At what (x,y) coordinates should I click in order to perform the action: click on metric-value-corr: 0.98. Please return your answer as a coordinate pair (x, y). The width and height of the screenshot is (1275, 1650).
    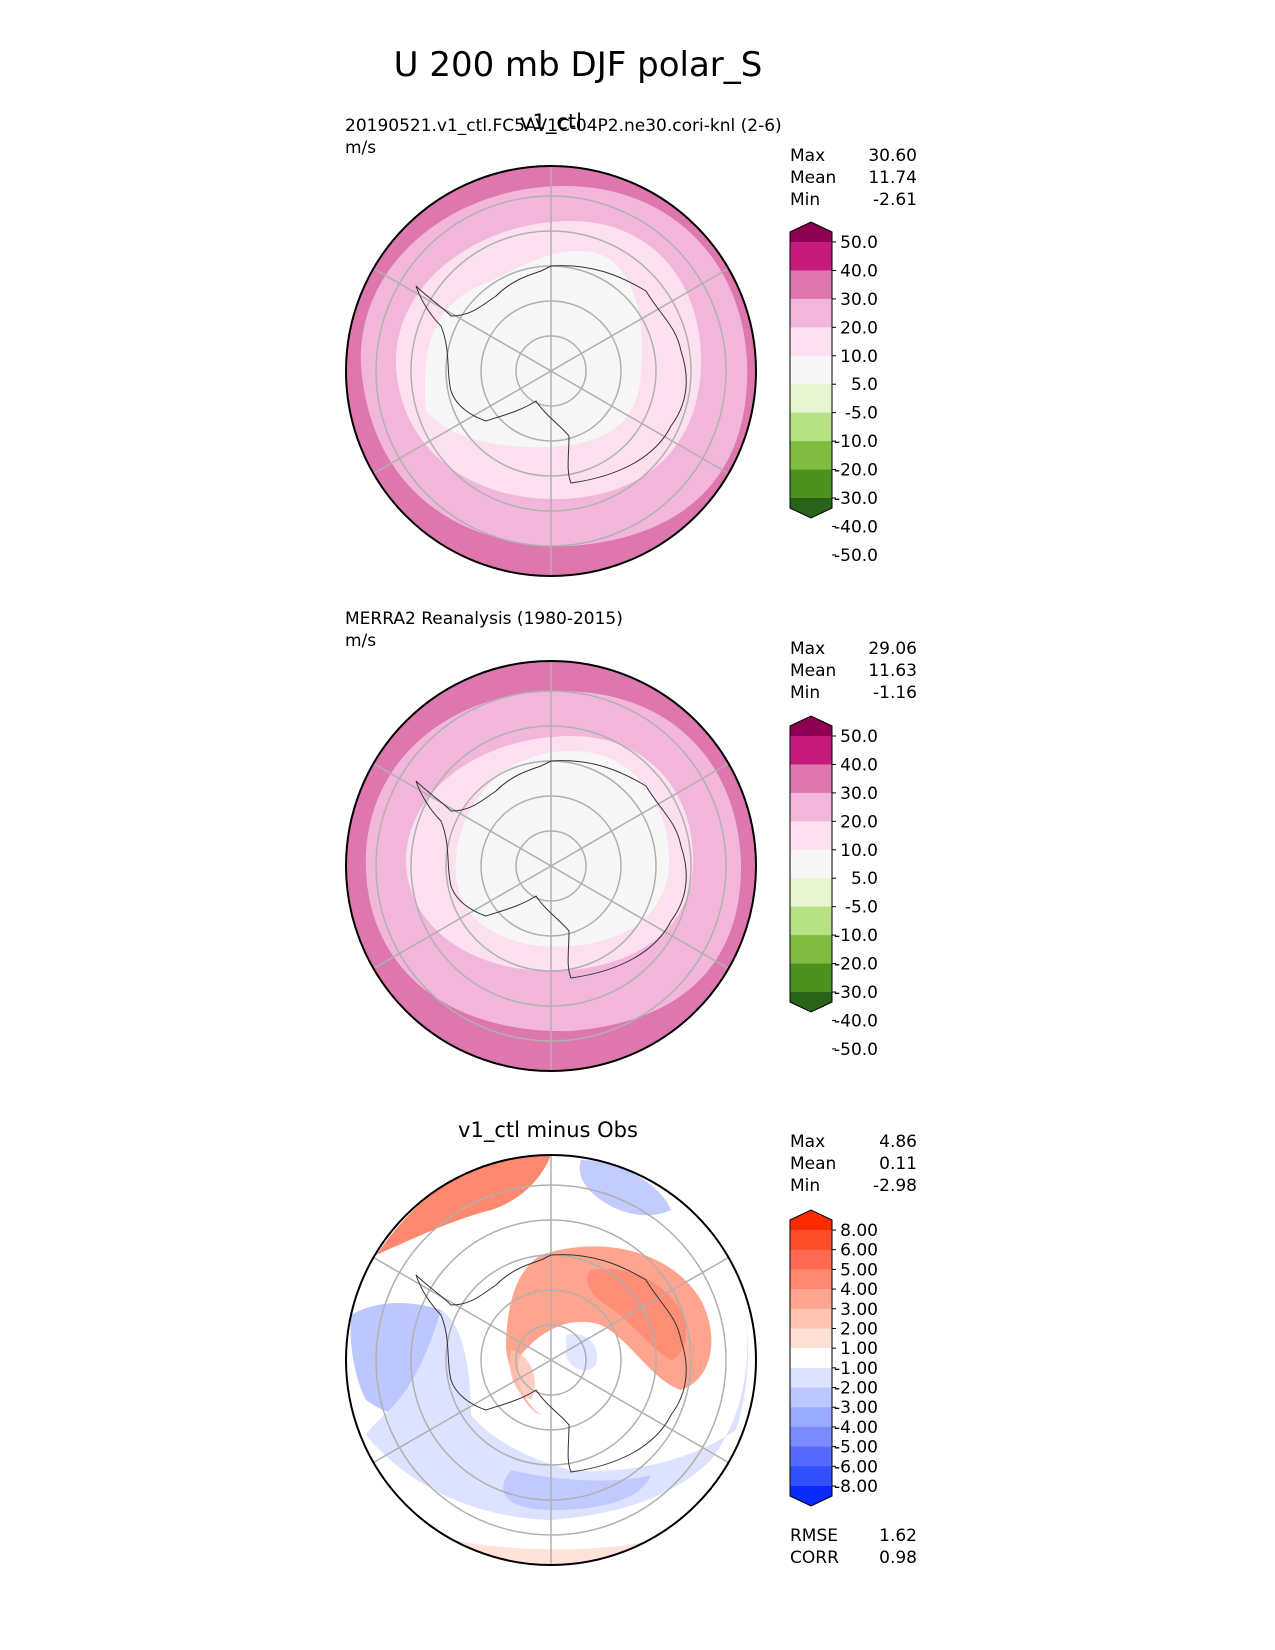
    Looking at the image, I should click on (898, 1558).